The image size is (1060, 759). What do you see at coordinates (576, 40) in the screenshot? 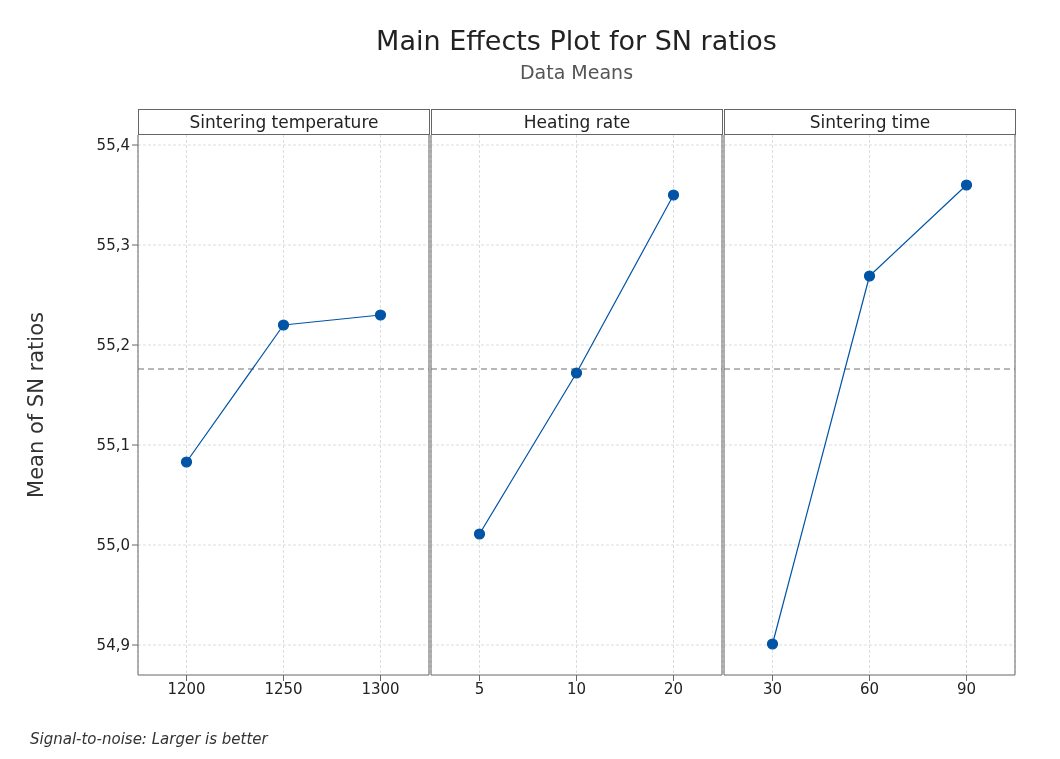
I see `chart-title: Main Effects Plot for SN ratios` at bounding box center [576, 40].